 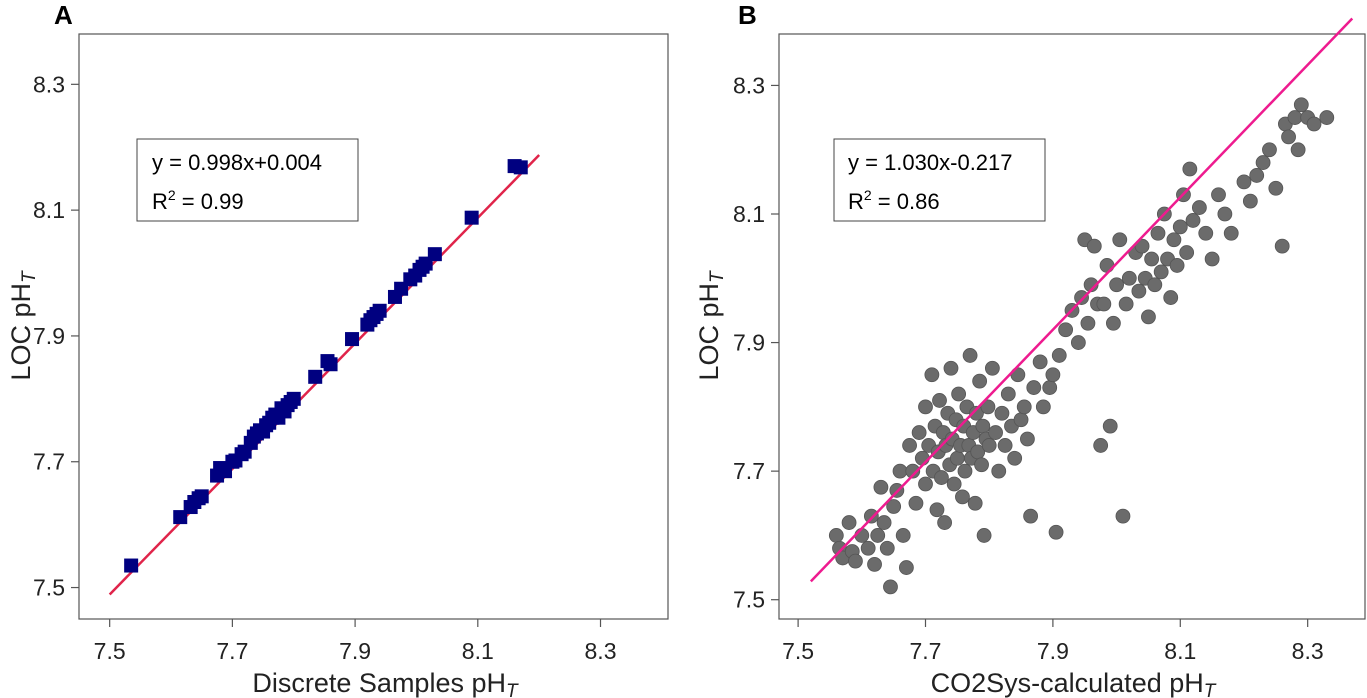 What do you see at coordinates (49, 84) in the screenshot?
I see `y-tick-label-a: 8.3` at bounding box center [49, 84].